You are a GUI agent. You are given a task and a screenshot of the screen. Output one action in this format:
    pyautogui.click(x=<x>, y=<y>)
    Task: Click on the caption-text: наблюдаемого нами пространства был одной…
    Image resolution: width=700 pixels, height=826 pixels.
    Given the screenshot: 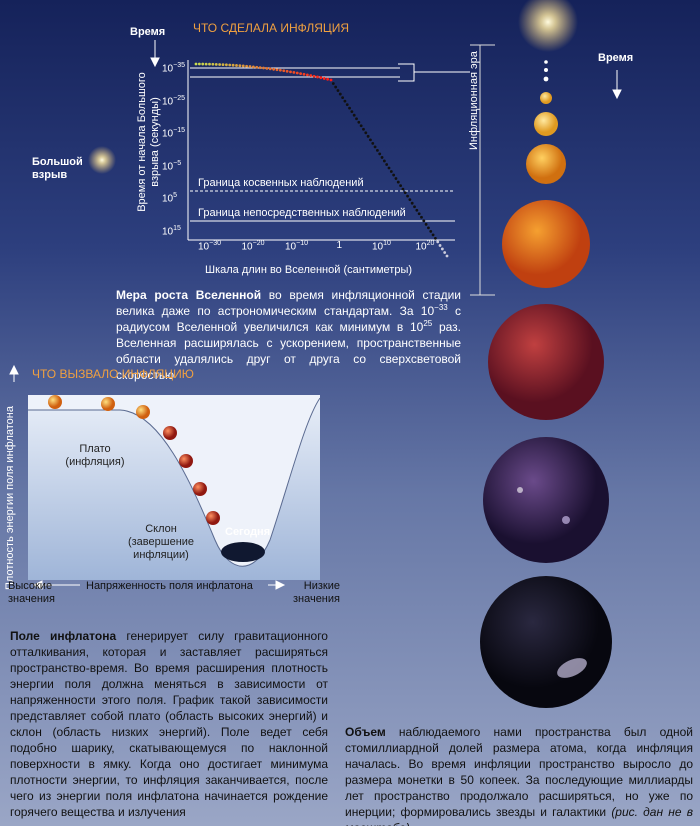 What is the action you would take?
    pyautogui.click(x=519, y=772)
    